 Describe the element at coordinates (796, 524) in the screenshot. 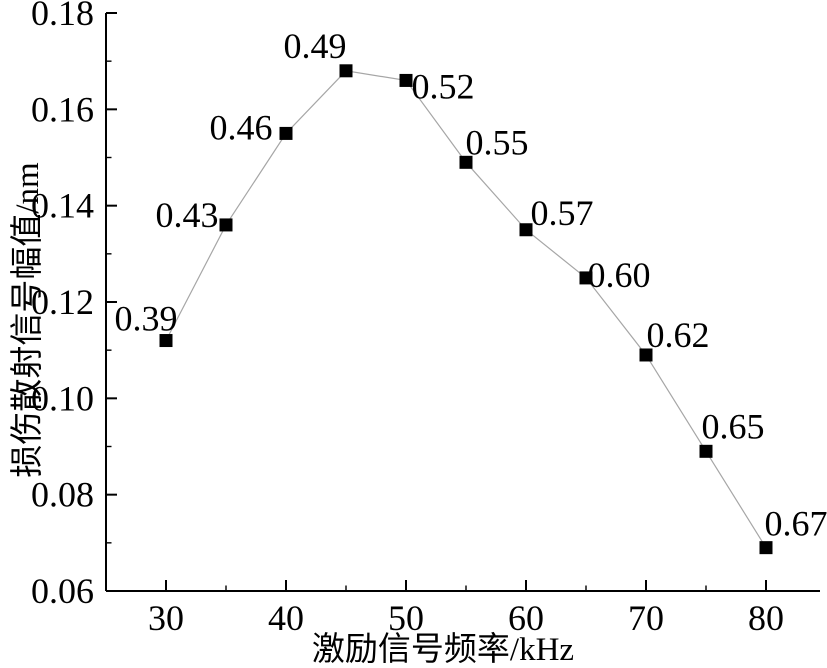

I see `point-value-label: 0.67` at that location.